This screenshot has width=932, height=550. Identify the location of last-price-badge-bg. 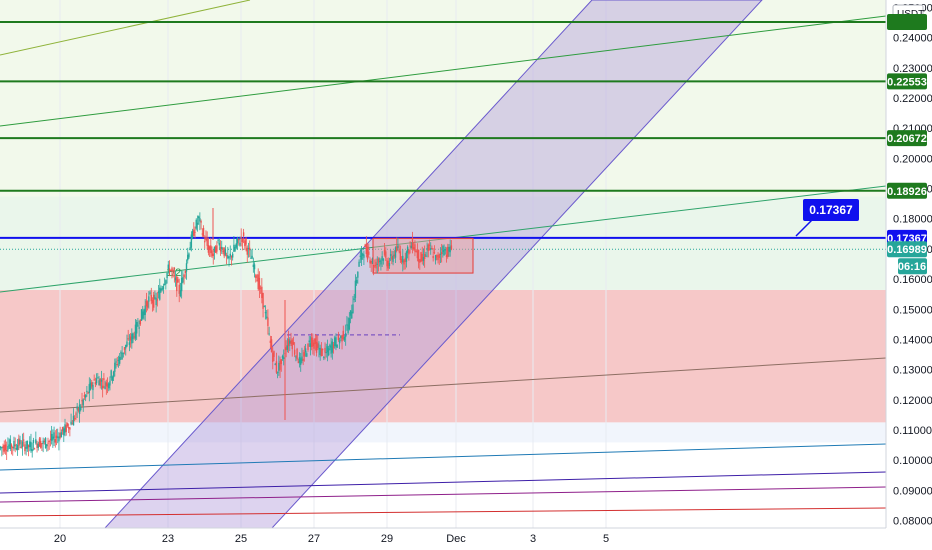
(907, 249).